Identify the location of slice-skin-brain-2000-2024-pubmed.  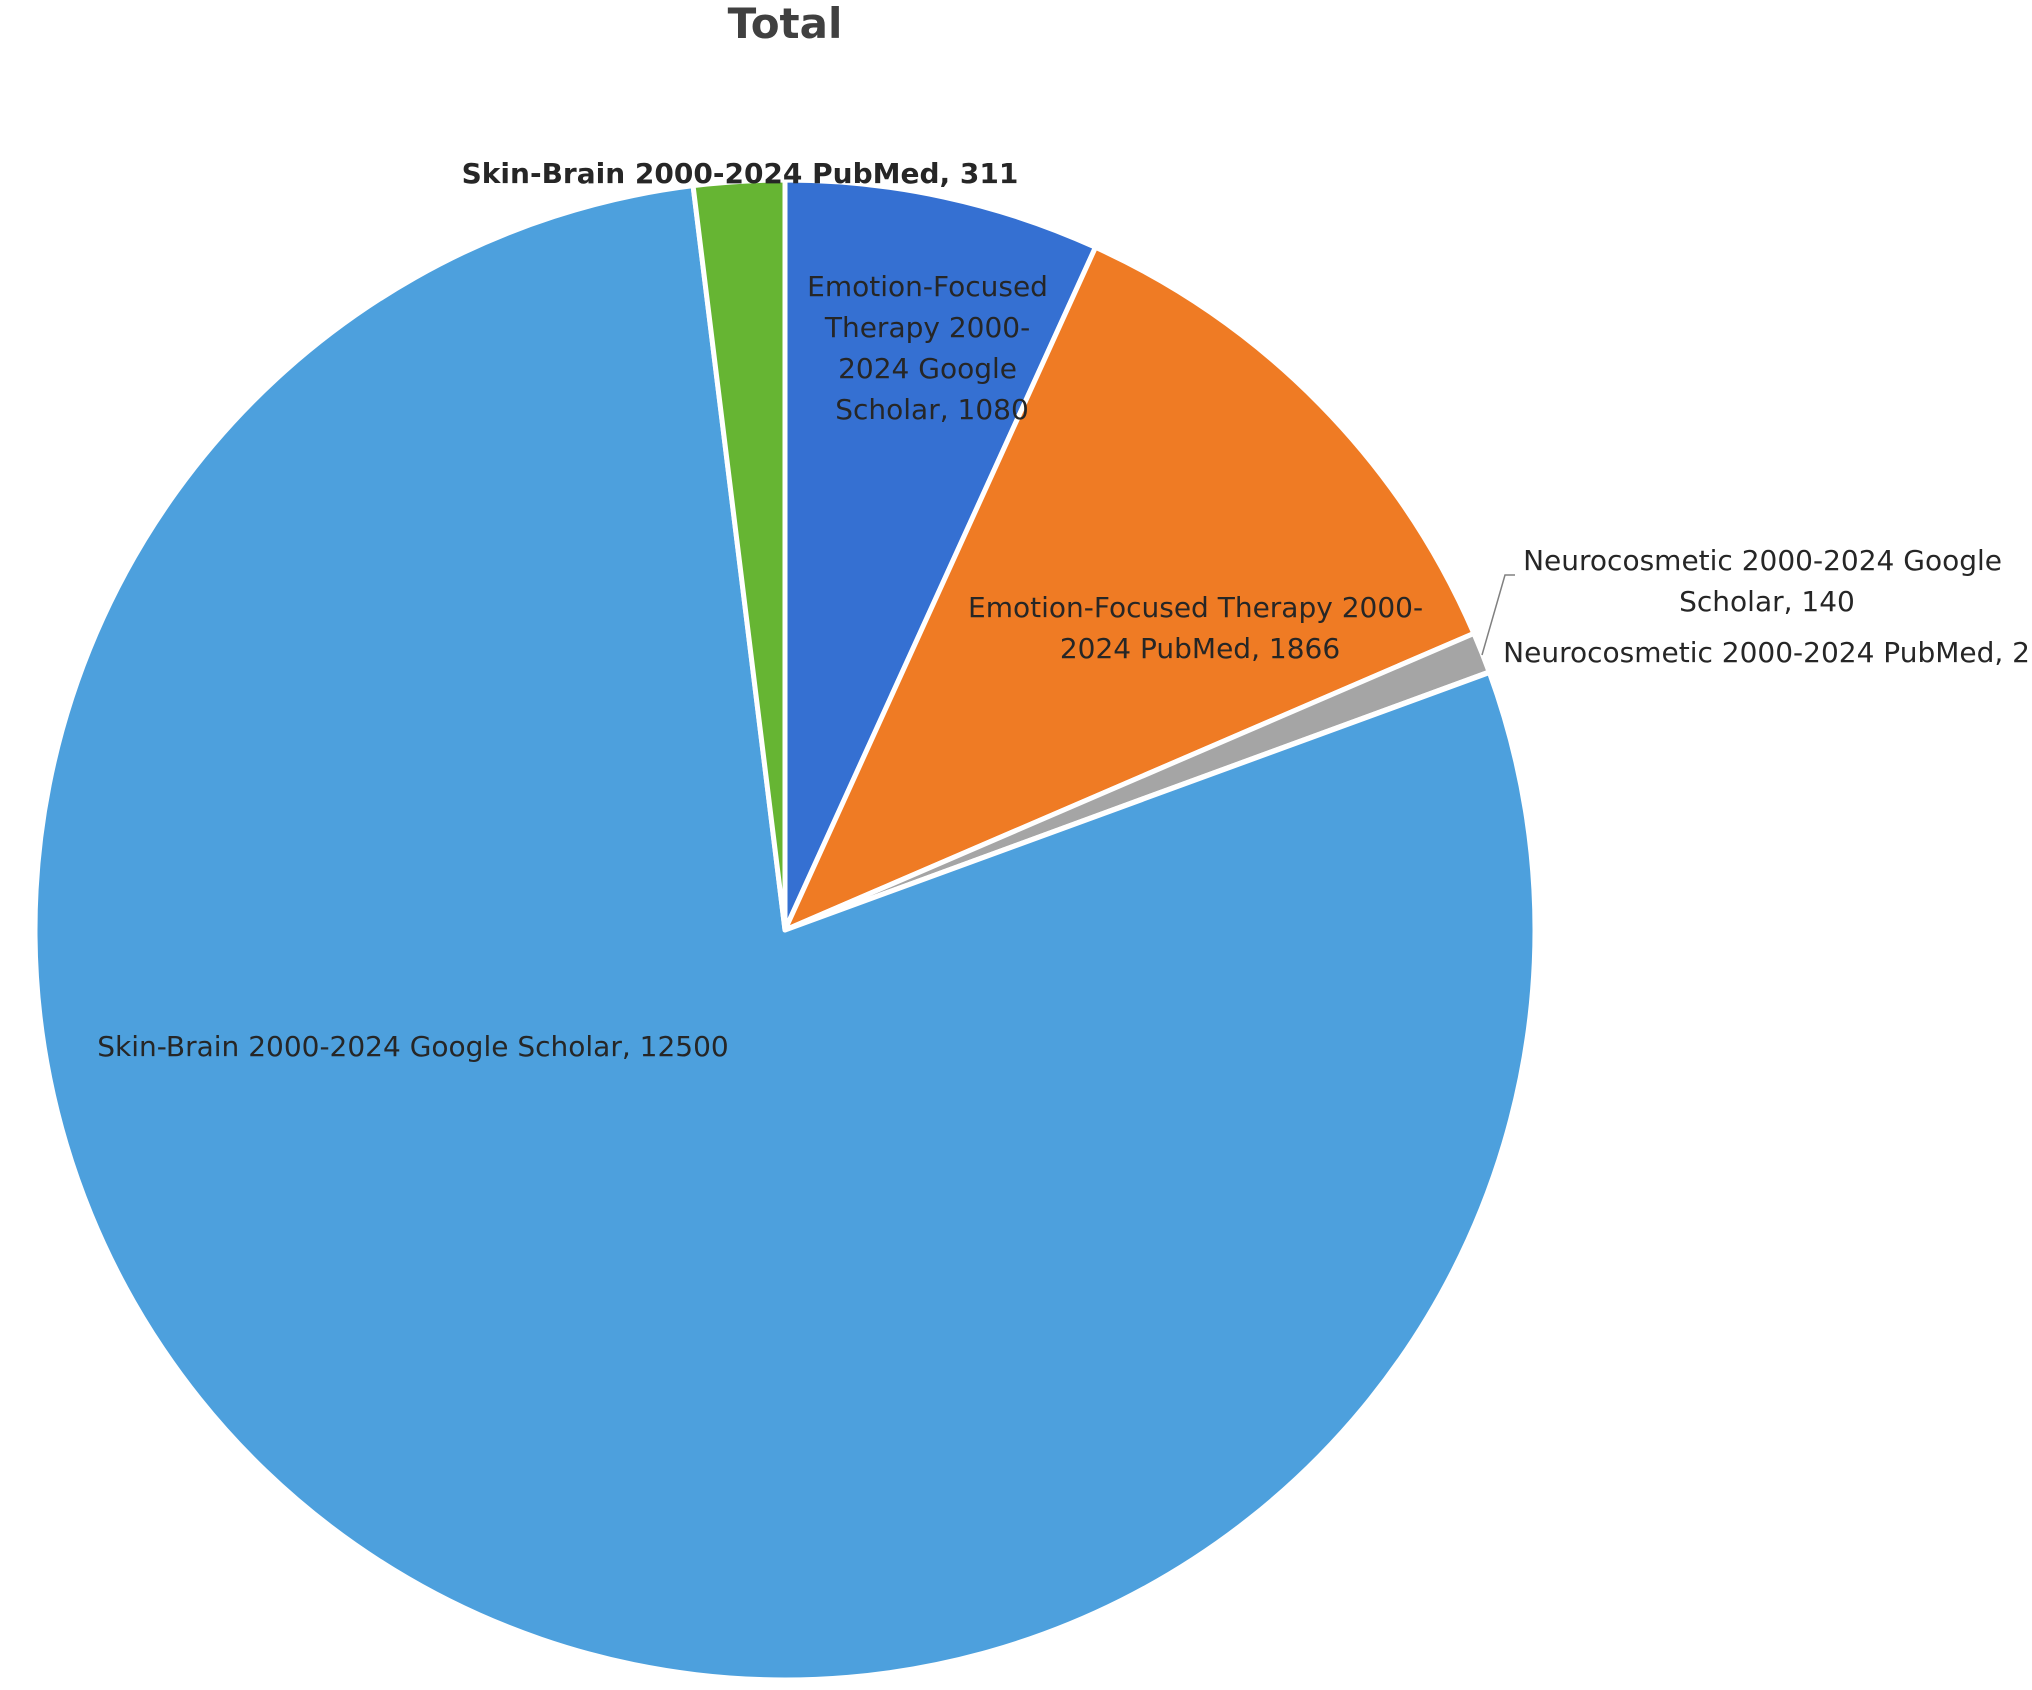
(739, 555).